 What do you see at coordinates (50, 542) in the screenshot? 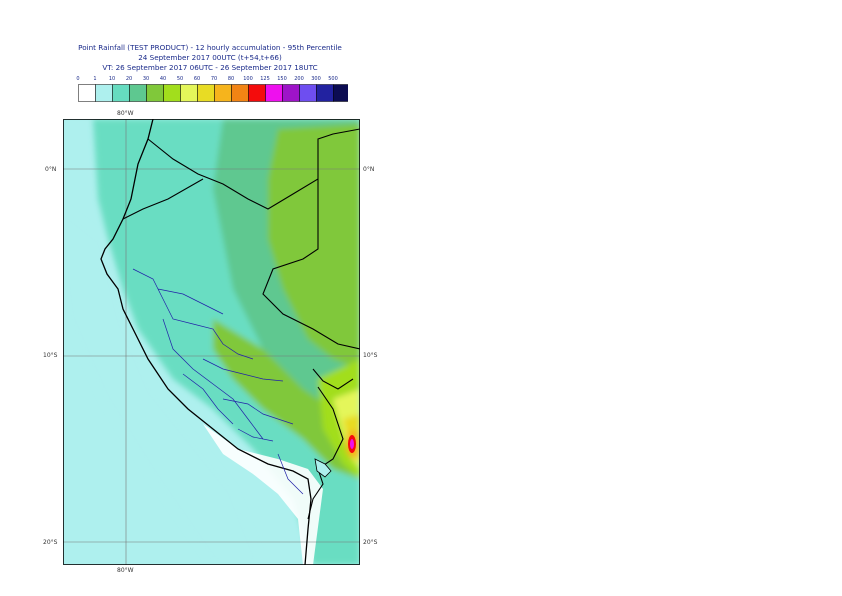
I see `lat-label-left-20s: 20°S` at bounding box center [50, 542].